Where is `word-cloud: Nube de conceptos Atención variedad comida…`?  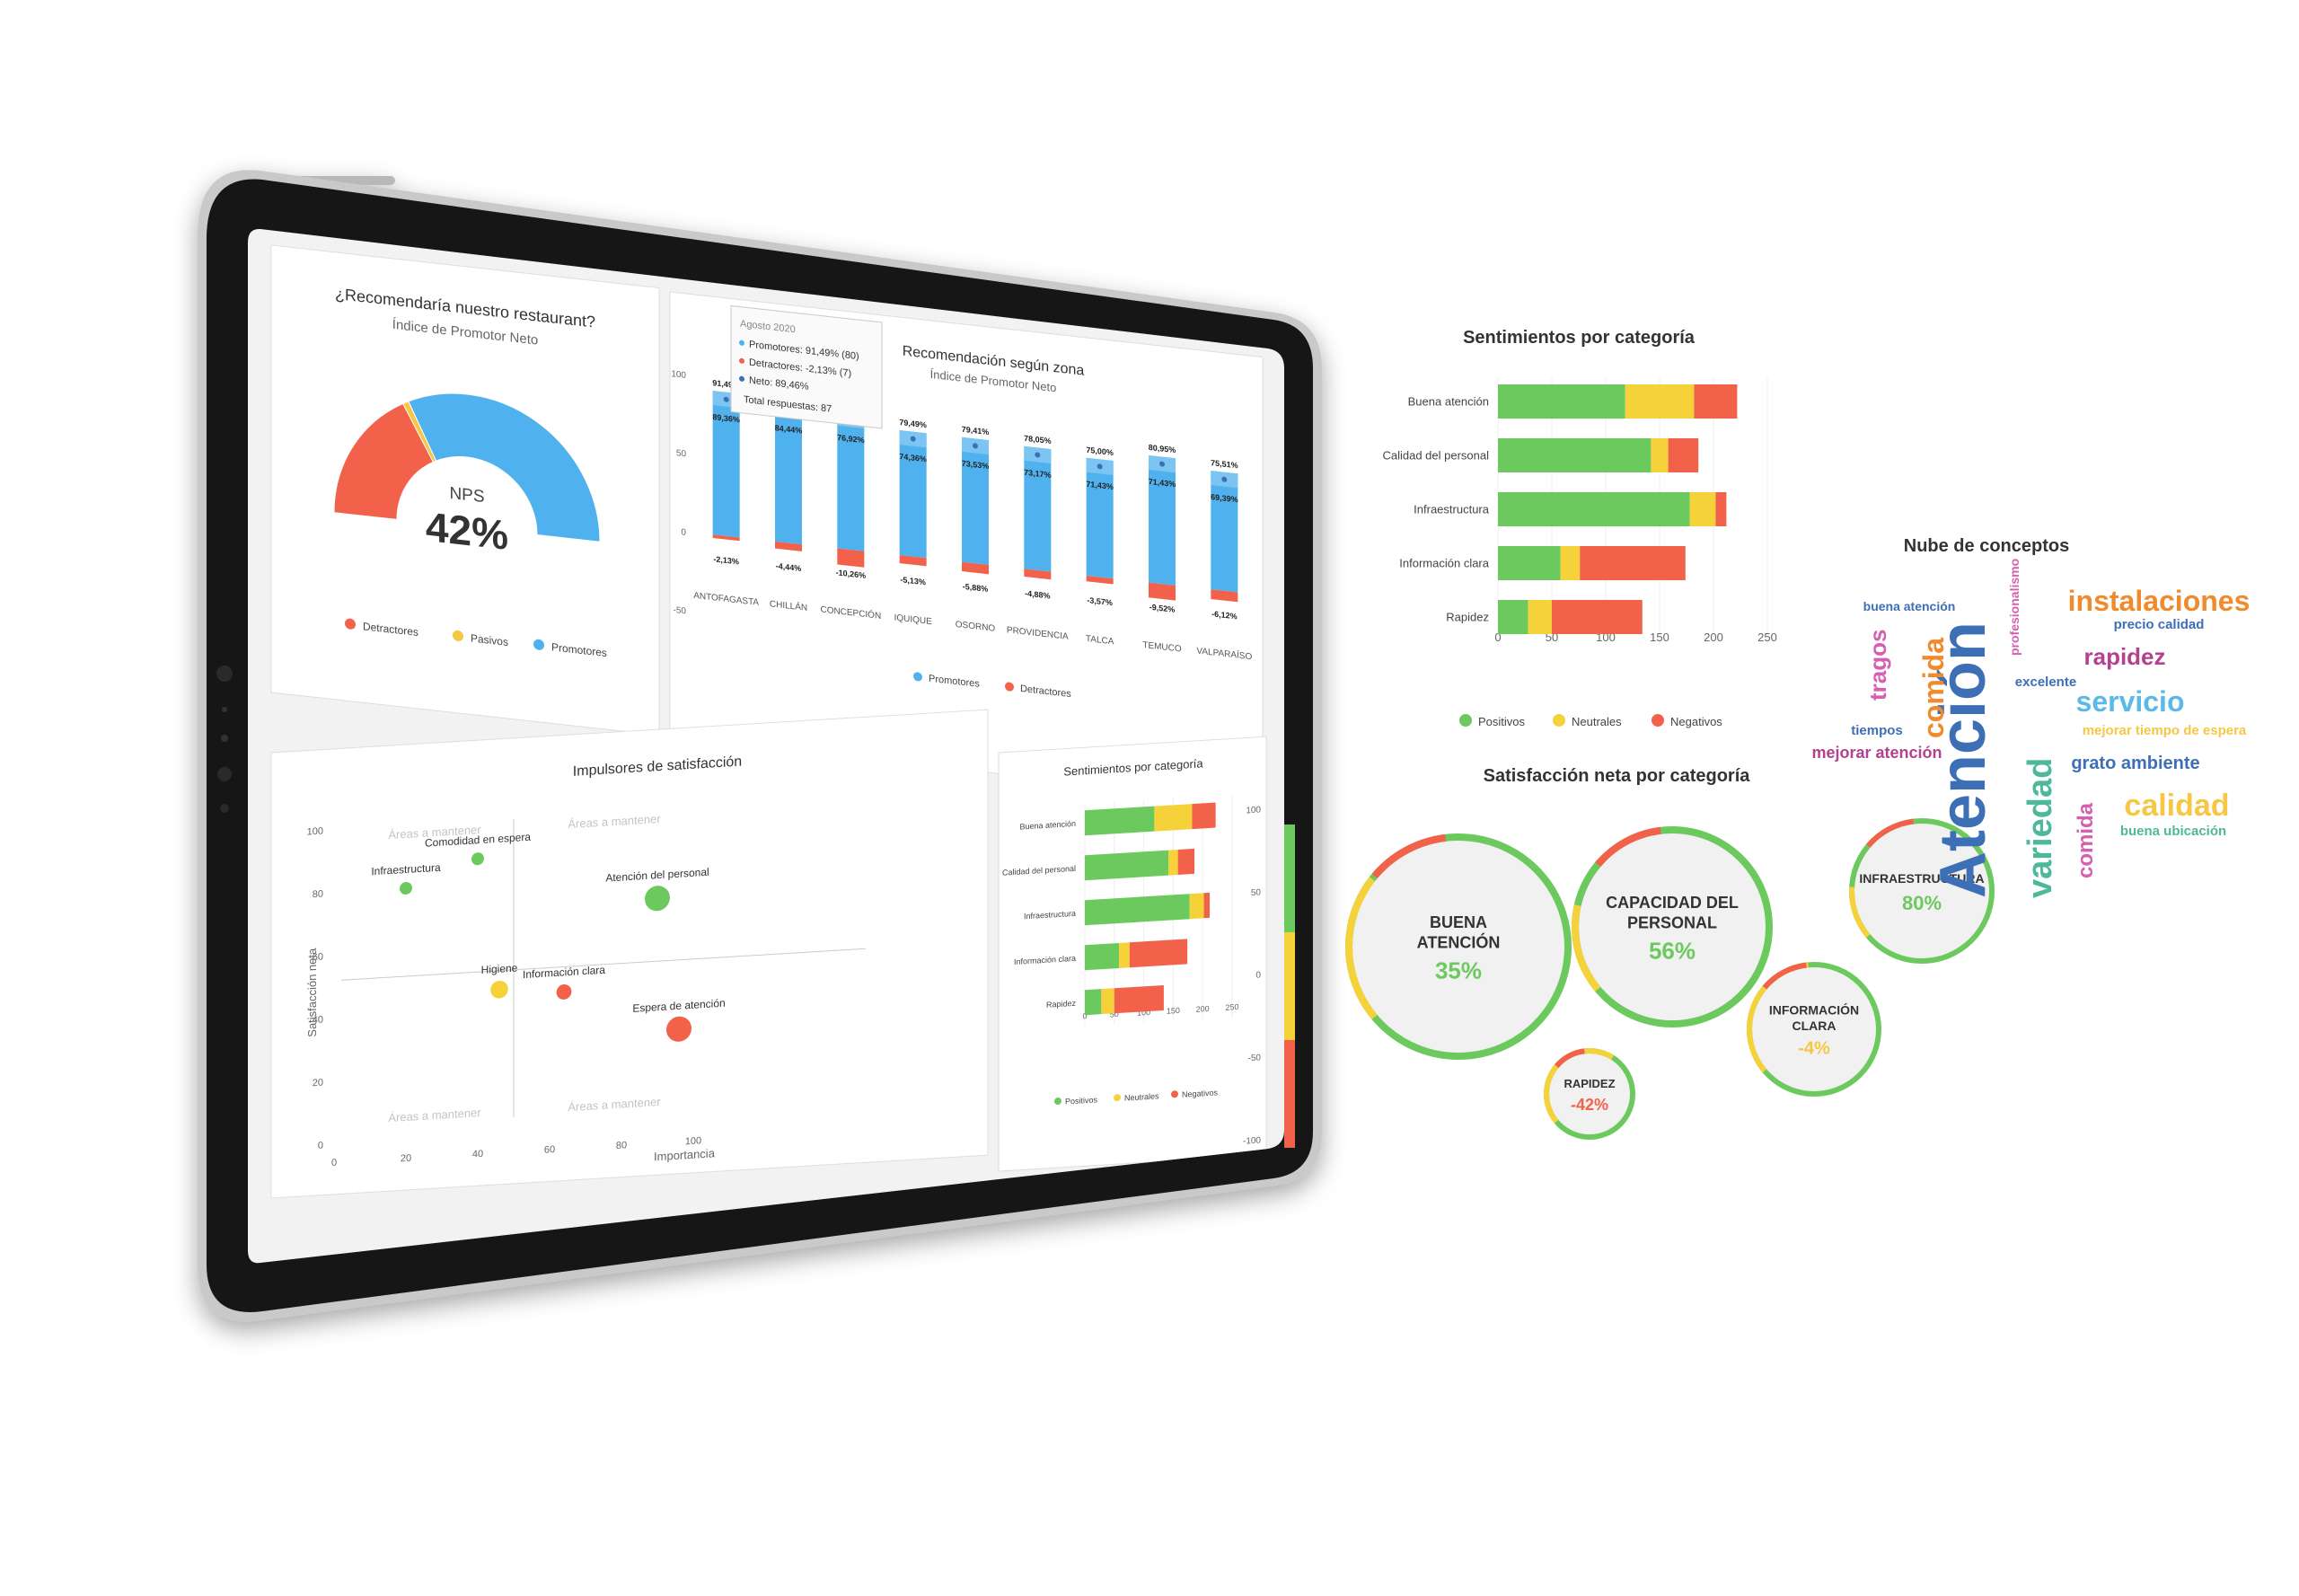 word-cloud: Nube de conceptos Atención variedad comida… is located at coordinates (2031, 717).